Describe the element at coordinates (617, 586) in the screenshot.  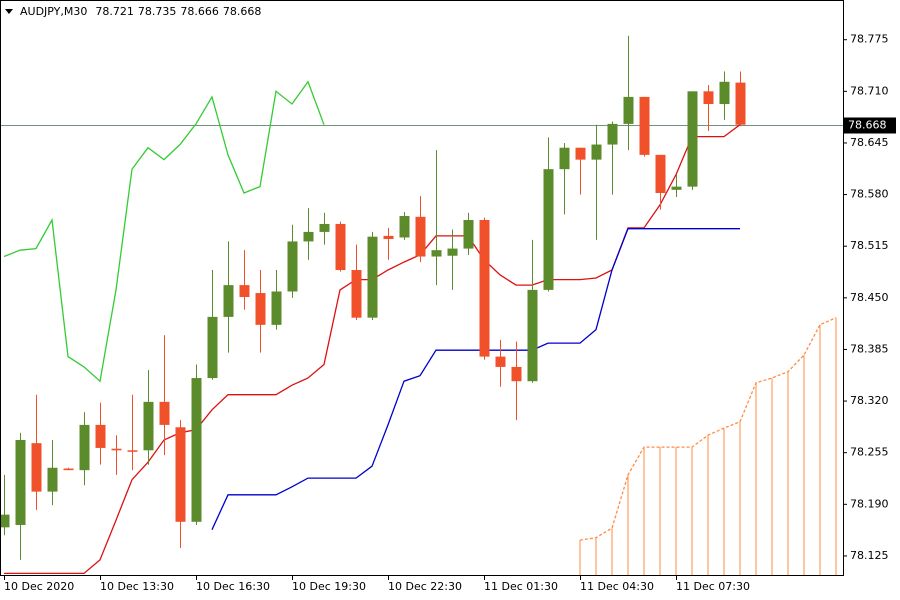
I see `x-tick-label: 11 Dec 04:30` at that location.